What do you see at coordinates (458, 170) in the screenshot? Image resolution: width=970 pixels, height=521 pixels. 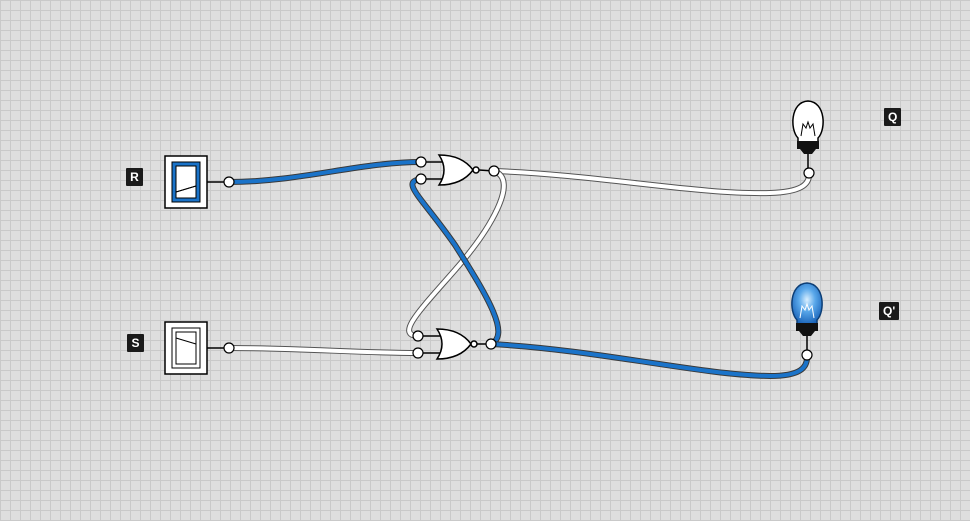 I see `top-nor-gate` at bounding box center [458, 170].